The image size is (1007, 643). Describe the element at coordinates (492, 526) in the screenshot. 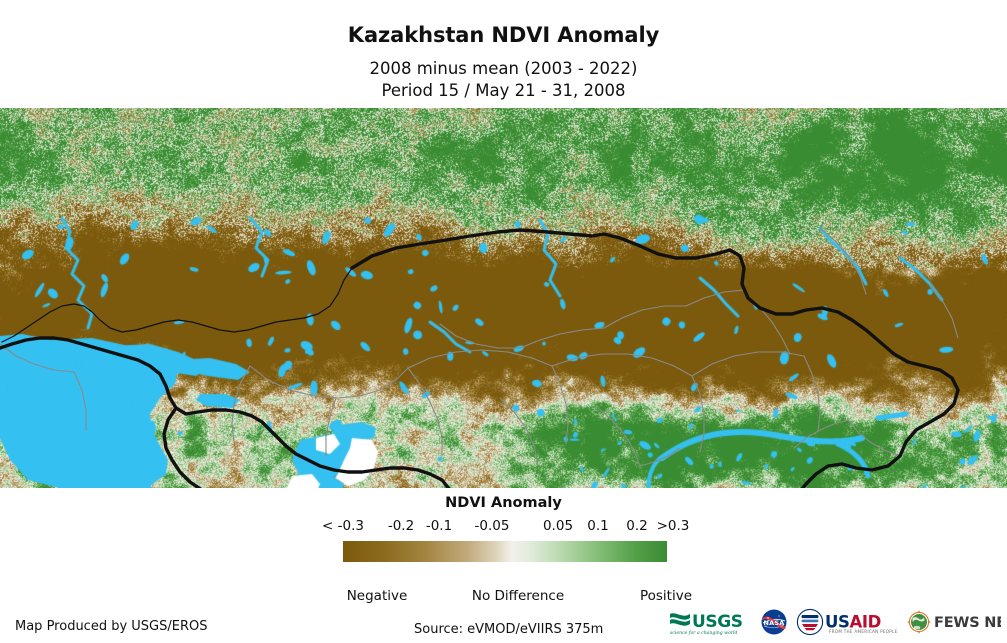

I see `legend-tick-3: -0.05` at that location.